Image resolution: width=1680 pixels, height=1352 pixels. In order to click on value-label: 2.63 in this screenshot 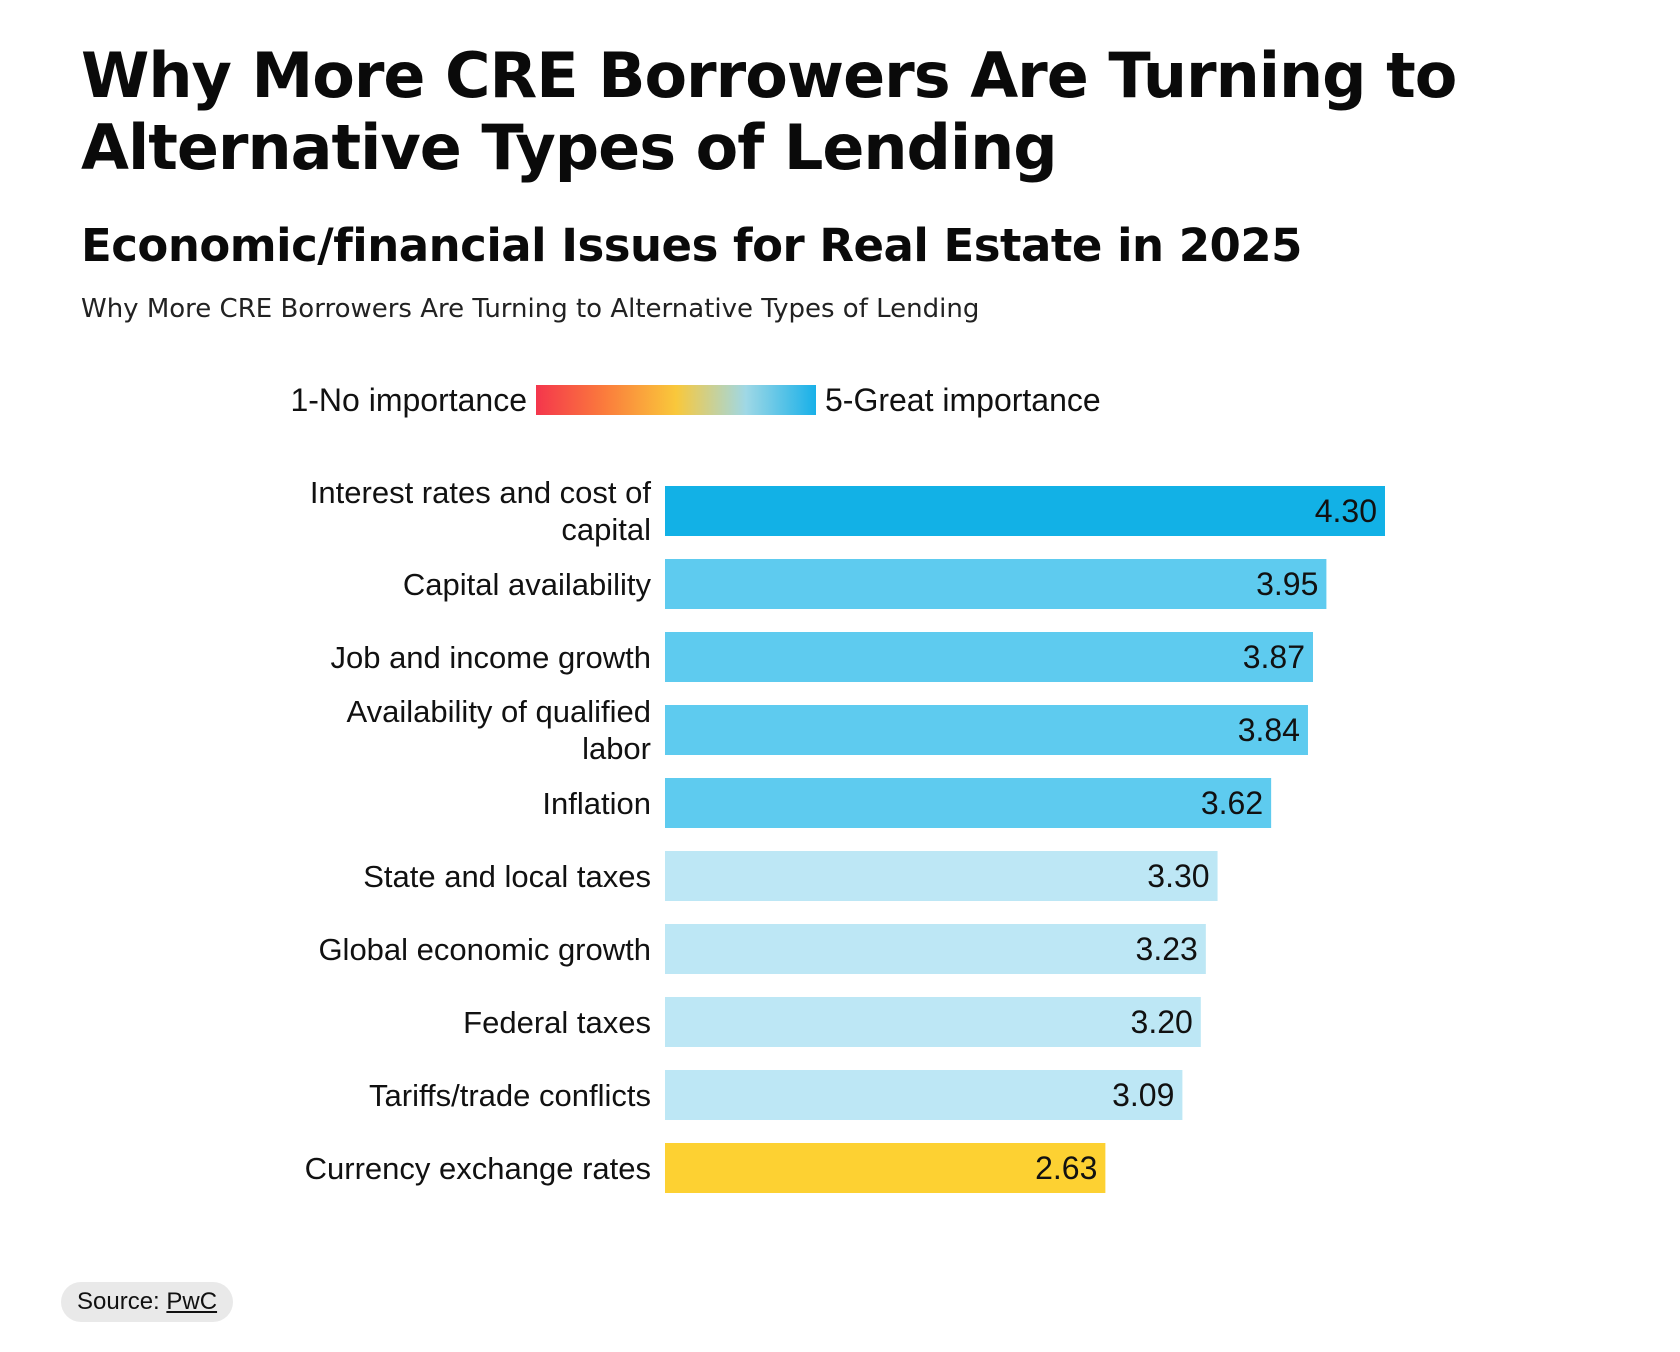, I will do `click(1066, 1168)`.